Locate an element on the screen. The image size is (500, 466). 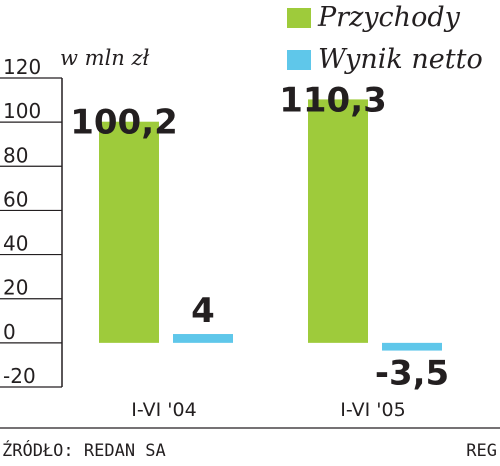
legend-label-przychody: Przychody is located at coordinates (389, 17).